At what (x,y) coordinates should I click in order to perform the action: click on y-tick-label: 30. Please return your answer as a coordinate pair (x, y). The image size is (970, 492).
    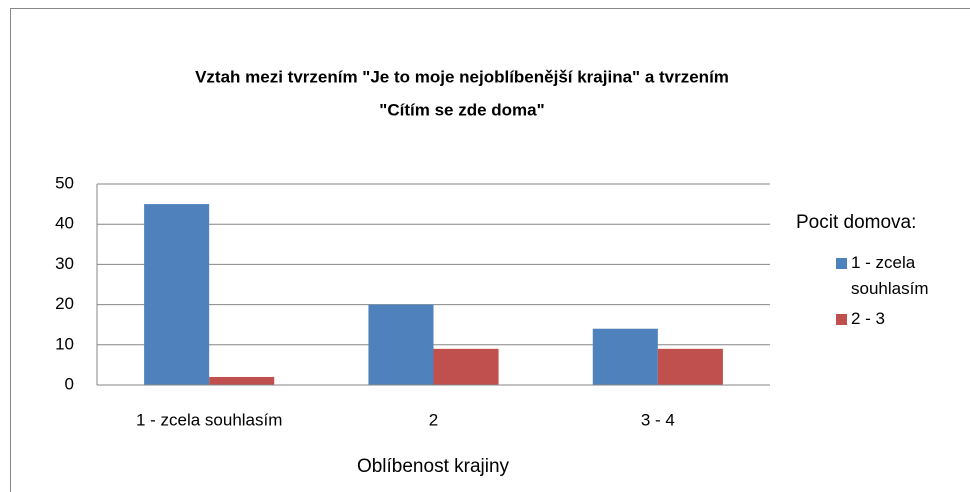
    Looking at the image, I should click on (64, 263).